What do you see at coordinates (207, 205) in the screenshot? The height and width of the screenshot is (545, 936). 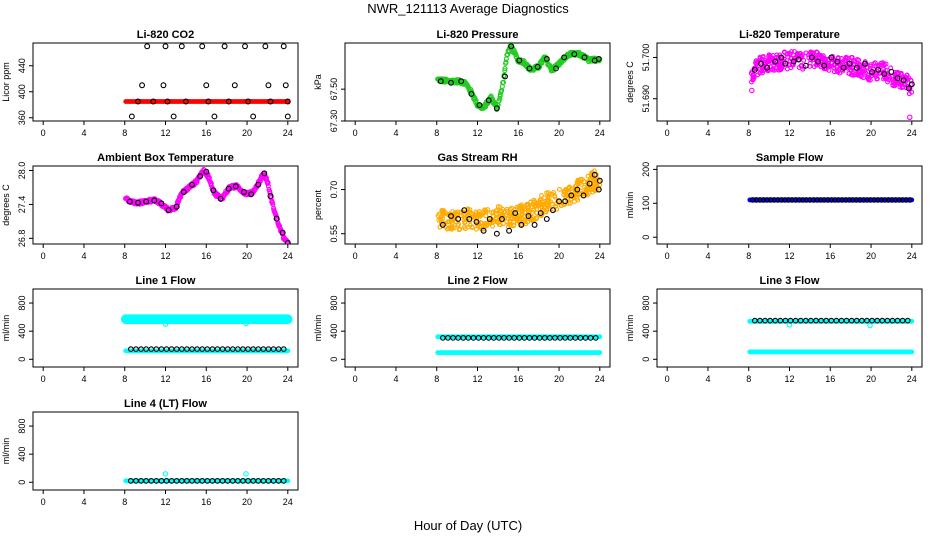 I see `series-raw` at bounding box center [207, 205].